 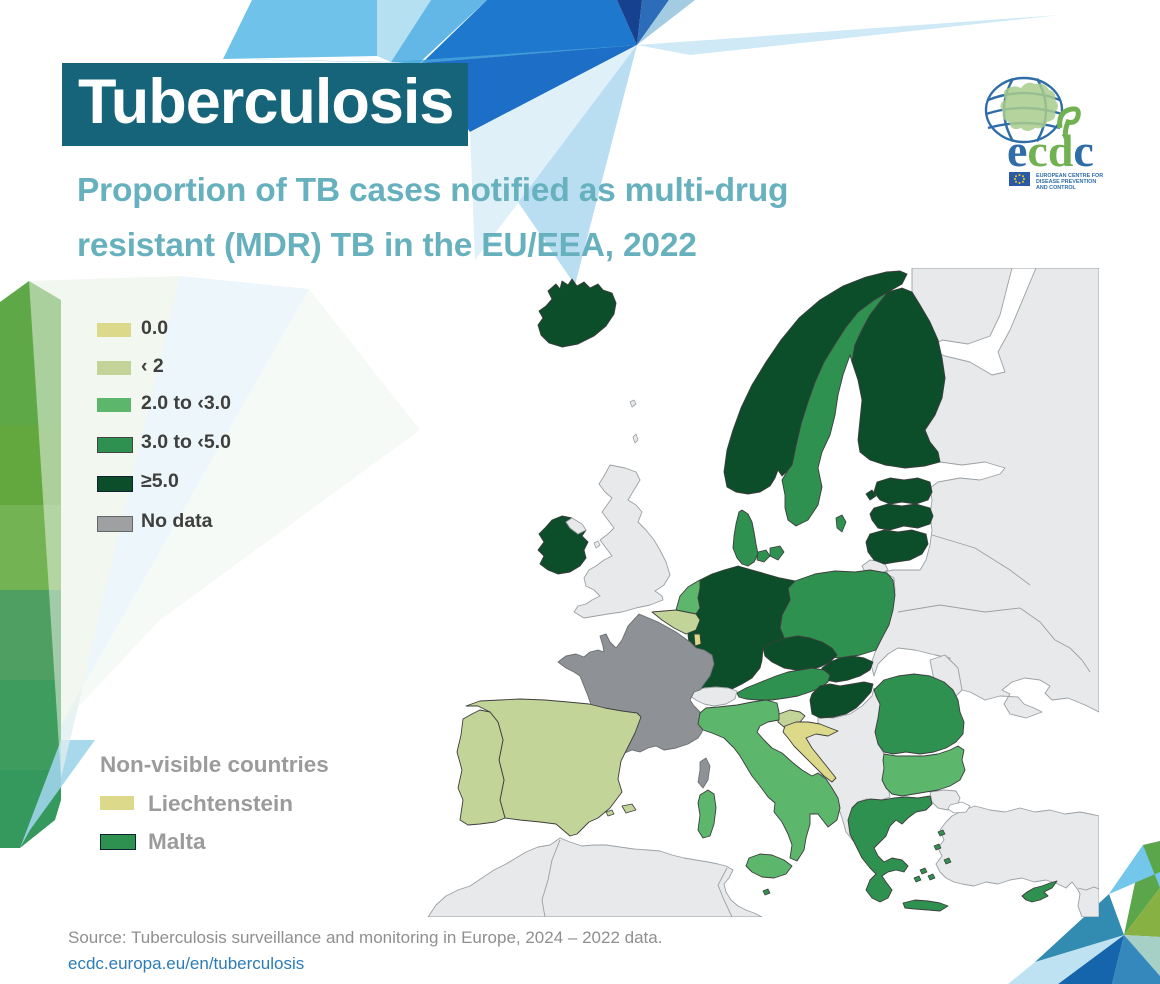 I want to click on svg-text: DISEASE PREVENTION, so click(x=1066, y=182).